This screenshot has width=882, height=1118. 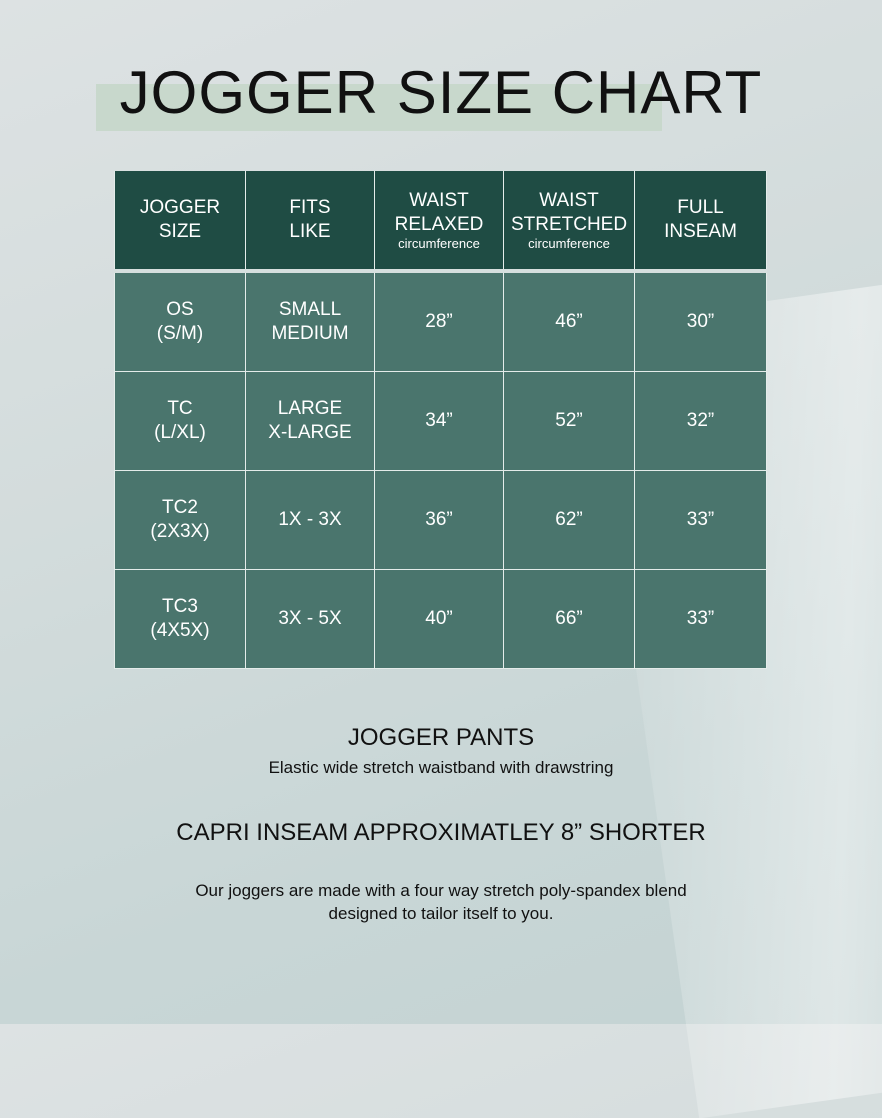 What do you see at coordinates (180, 408) in the screenshot?
I see `cell-text: TC` at bounding box center [180, 408].